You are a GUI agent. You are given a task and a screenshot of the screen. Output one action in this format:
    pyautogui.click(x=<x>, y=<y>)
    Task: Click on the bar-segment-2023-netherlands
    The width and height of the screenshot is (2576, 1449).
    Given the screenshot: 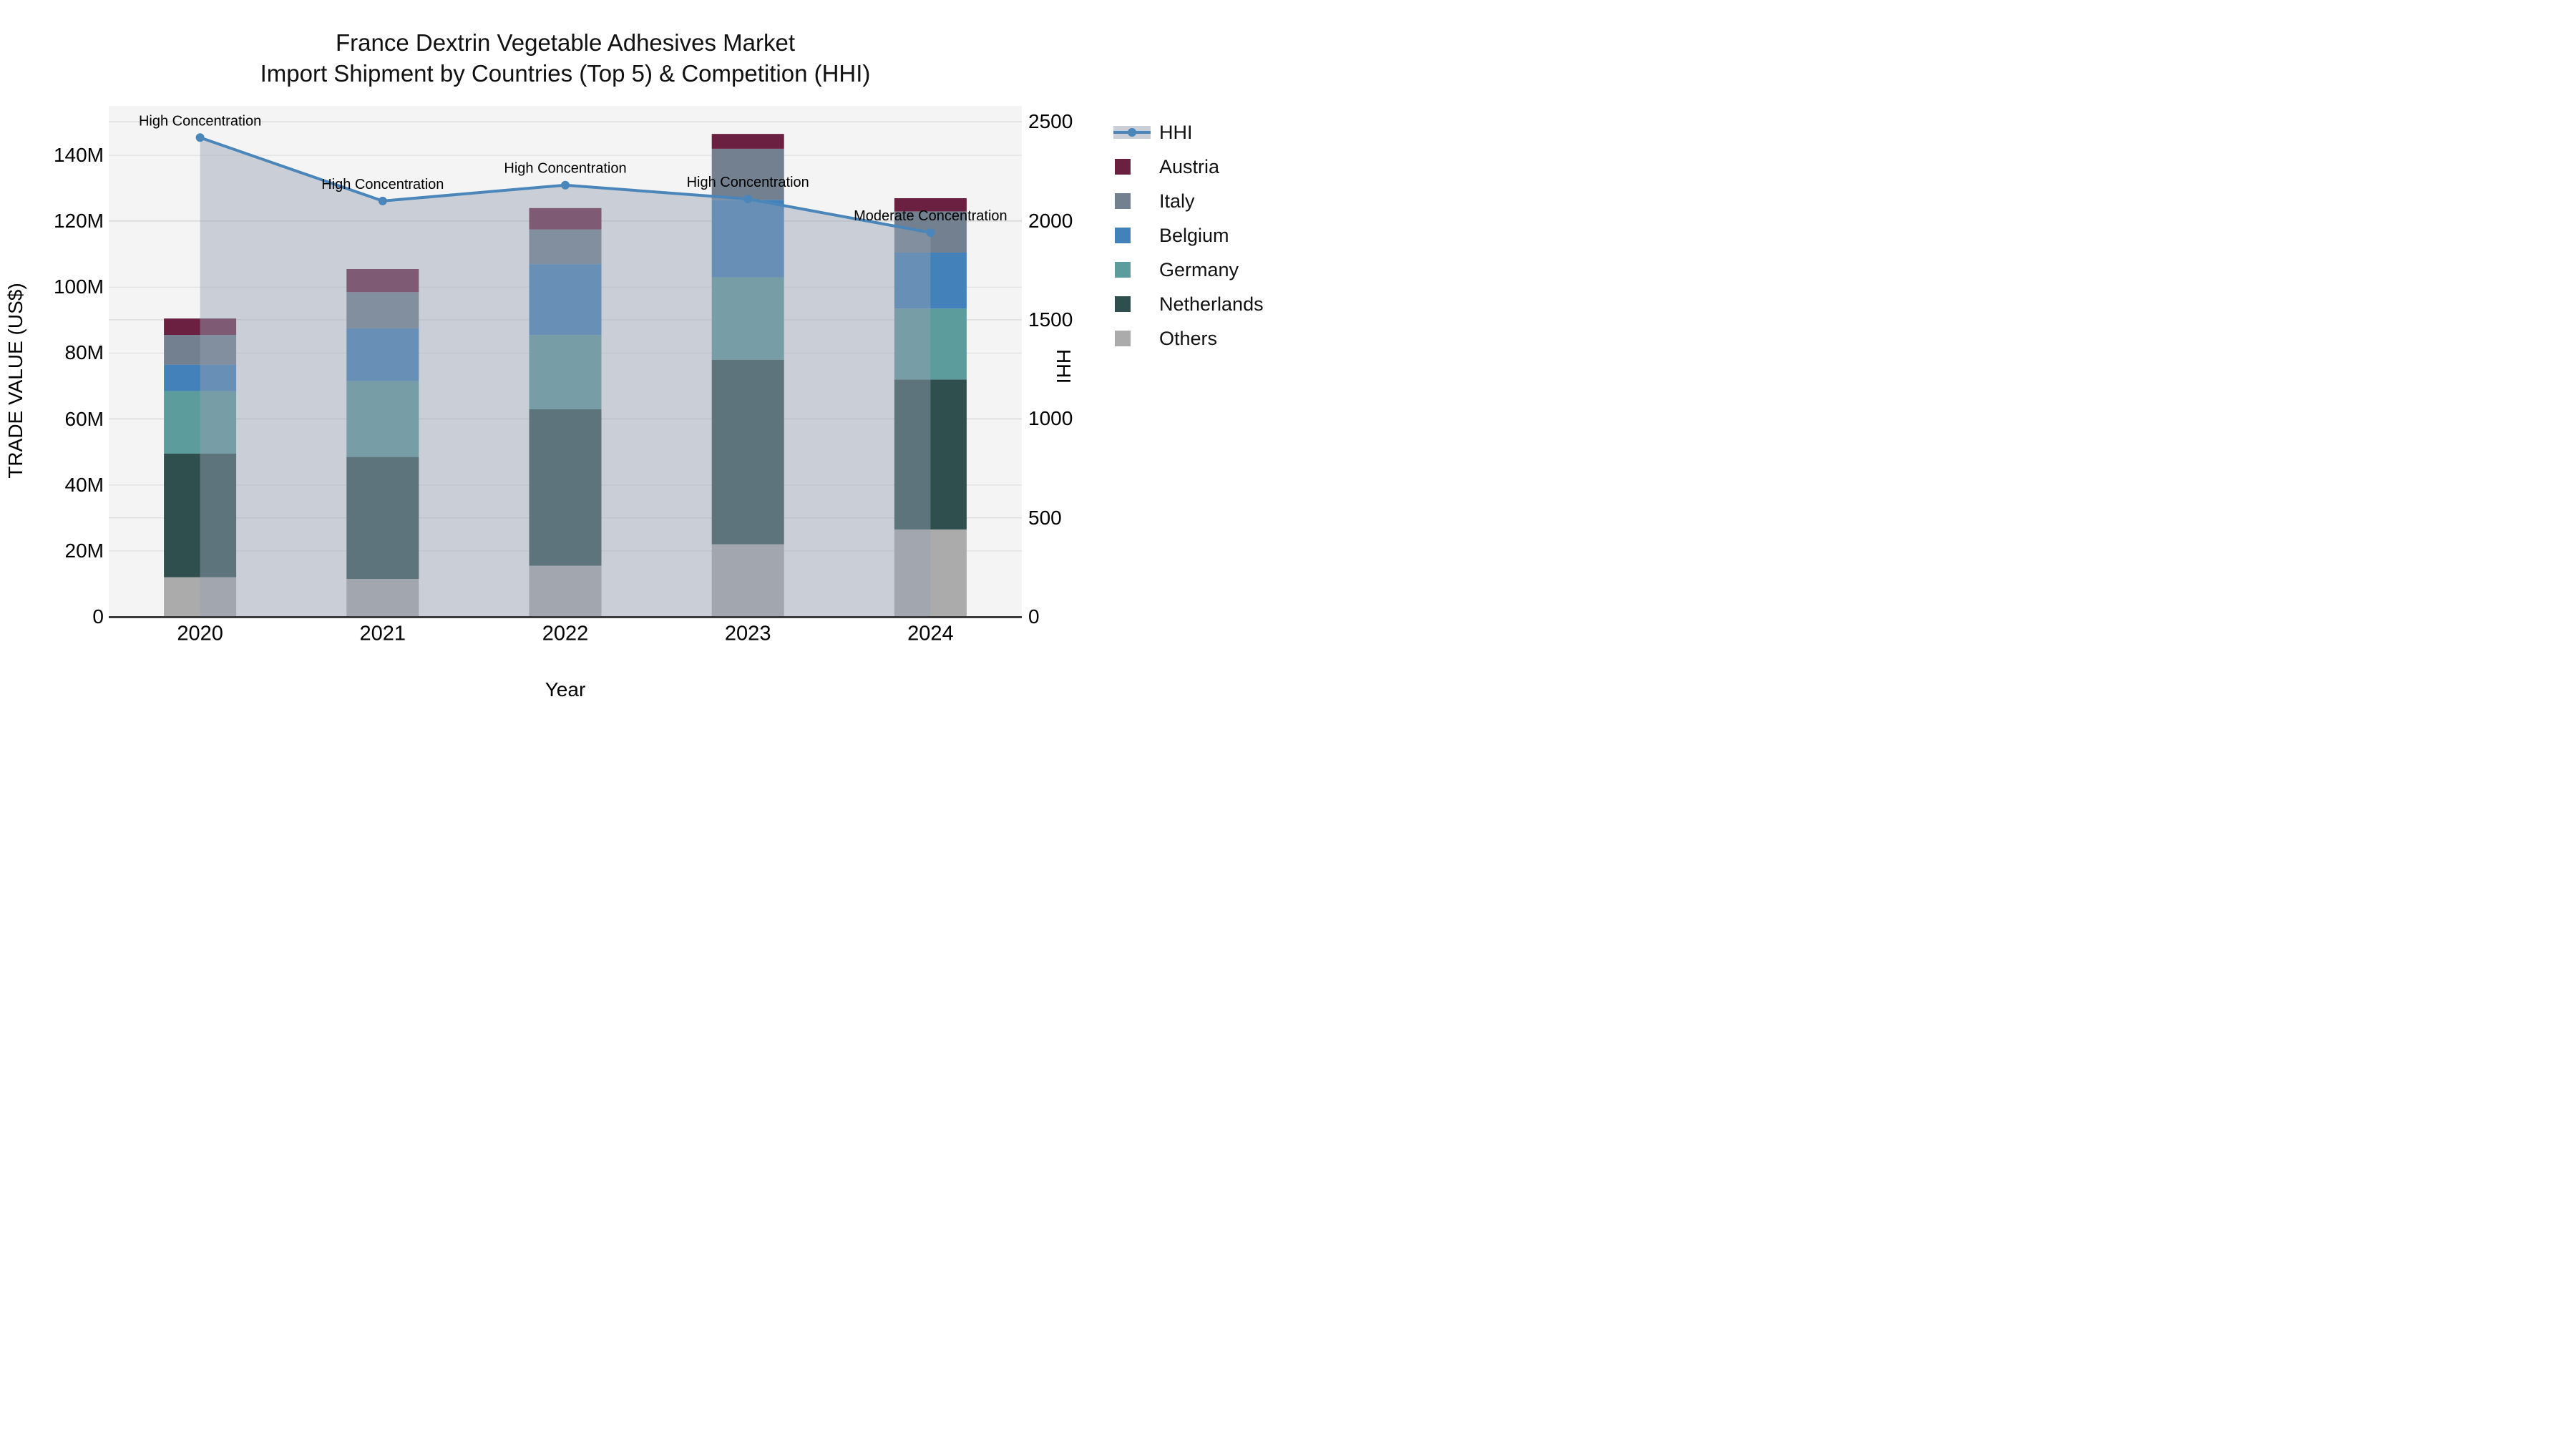 What is the action you would take?
    pyautogui.click(x=747, y=452)
    